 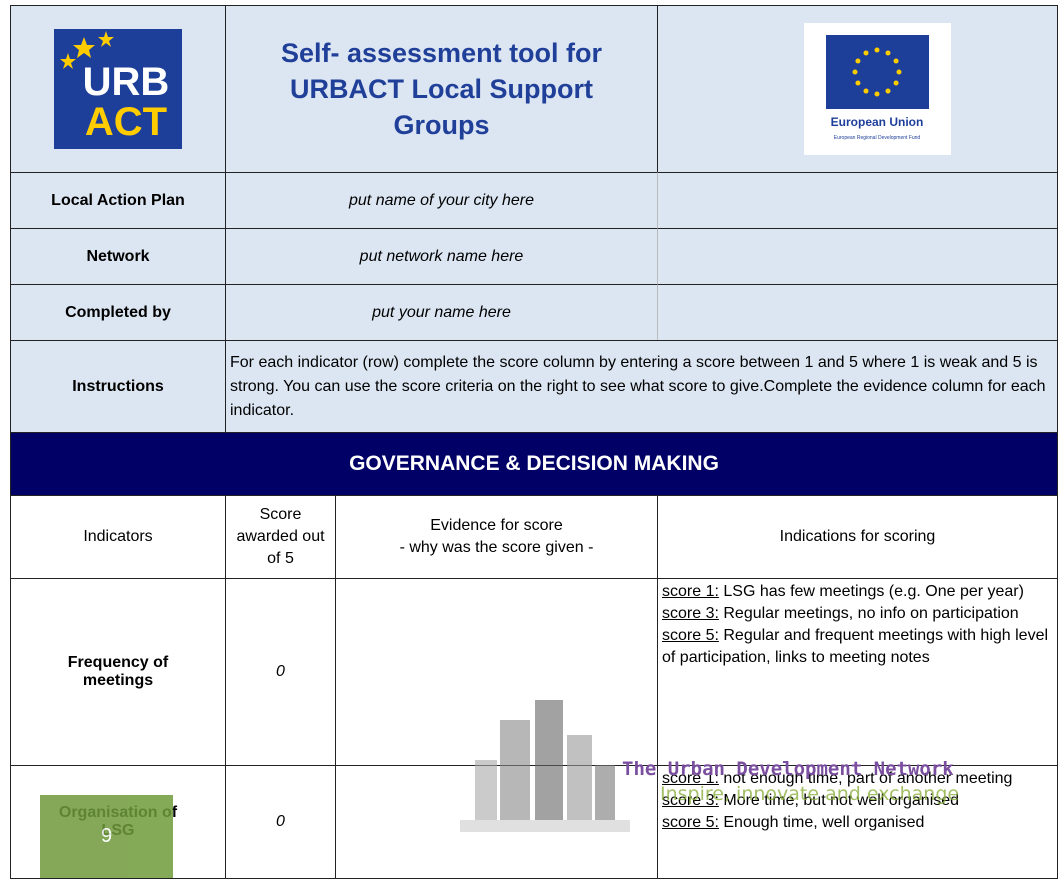 I want to click on value: put name of your city here, so click(x=441, y=200).